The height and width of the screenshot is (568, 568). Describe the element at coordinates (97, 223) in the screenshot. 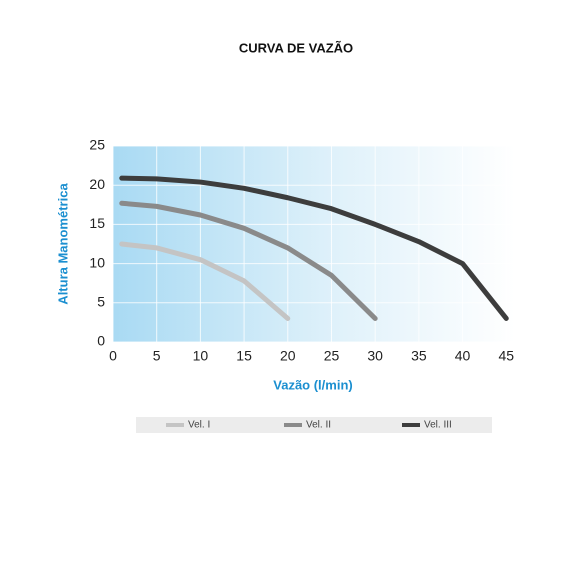

I see `y-tick-label: 15` at that location.